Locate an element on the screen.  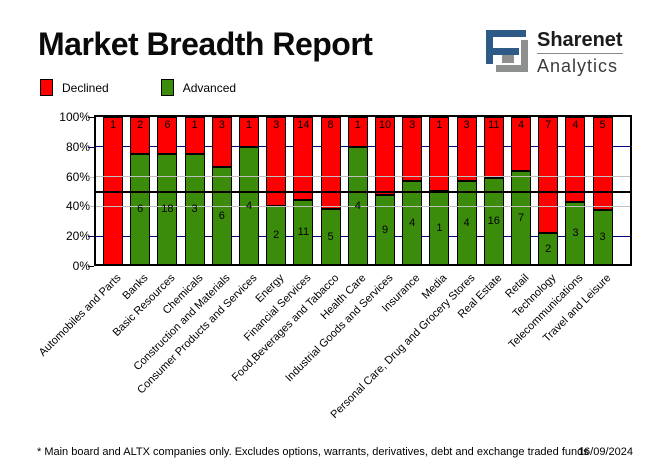
y-tick-label-40: 40% is located at coordinates (77, 206).